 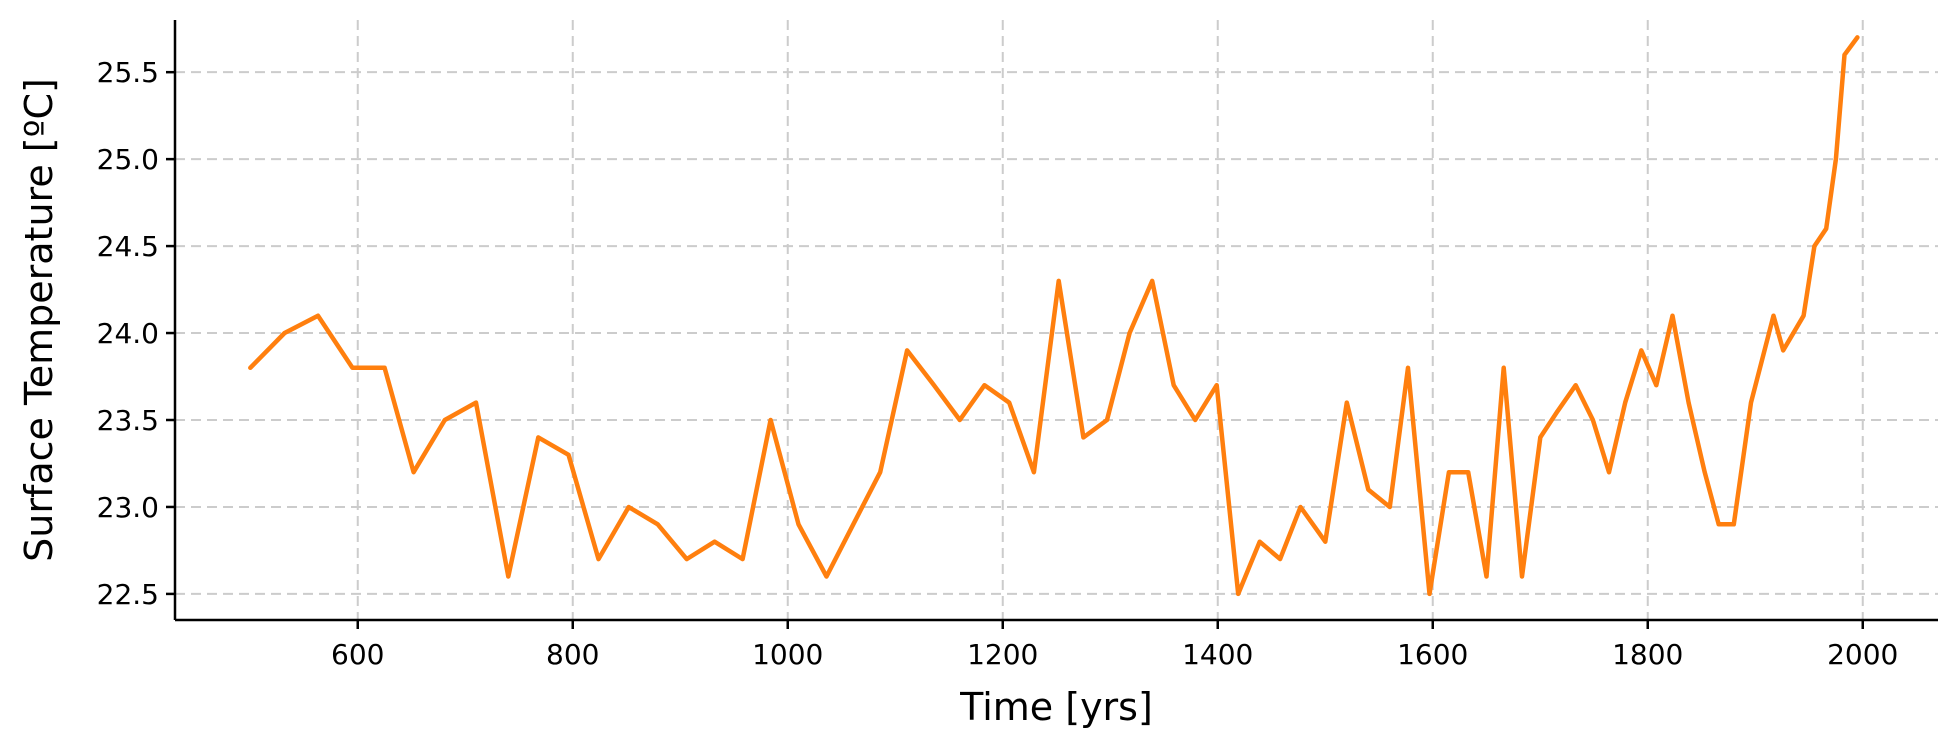 I want to click on y-tick-label: 23.0, so click(x=128, y=507).